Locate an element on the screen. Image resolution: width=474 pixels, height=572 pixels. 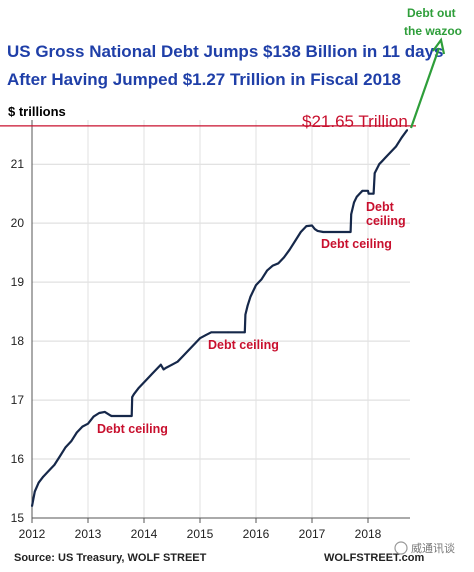
x-tick-label: 2013 is located at coordinates (88, 534).